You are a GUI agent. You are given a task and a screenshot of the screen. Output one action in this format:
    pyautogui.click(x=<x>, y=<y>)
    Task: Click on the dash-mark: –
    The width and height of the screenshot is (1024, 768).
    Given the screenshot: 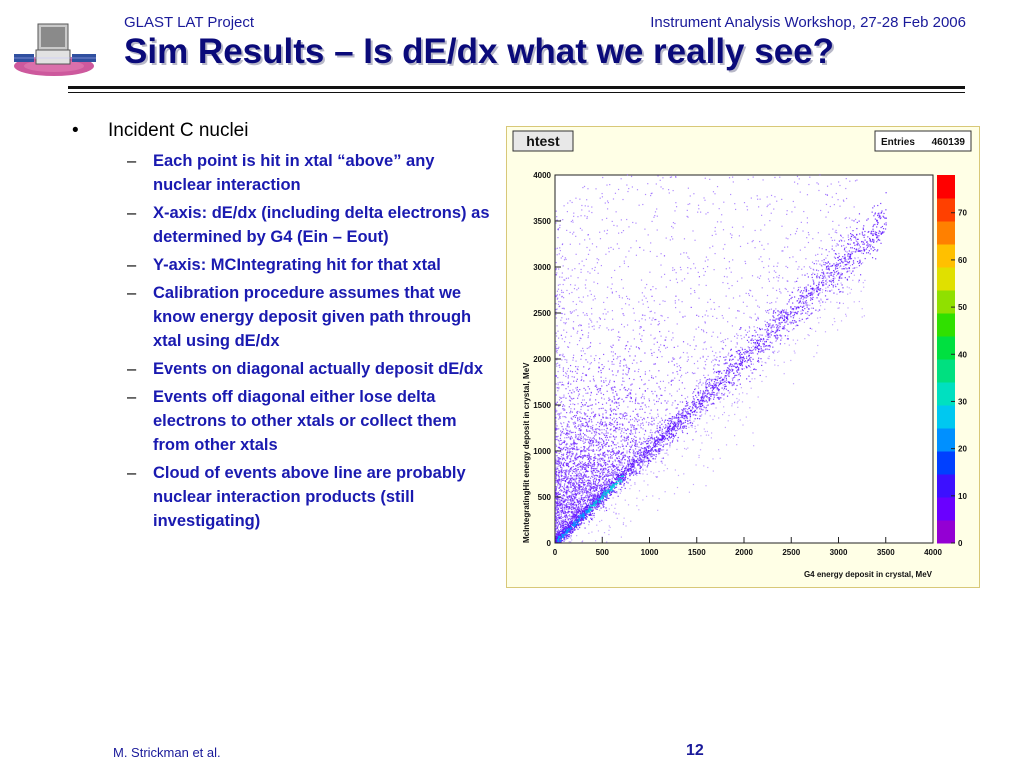 What is the action you would take?
    pyautogui.click(x=132, y=473)
    